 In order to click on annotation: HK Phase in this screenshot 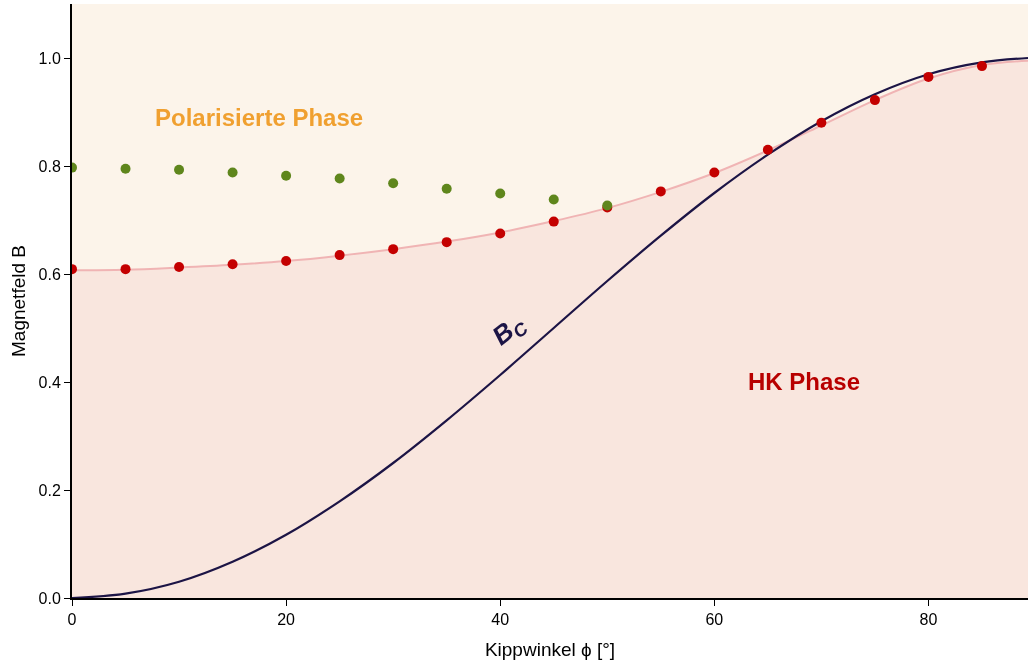, I will do `click(804, 381)`.